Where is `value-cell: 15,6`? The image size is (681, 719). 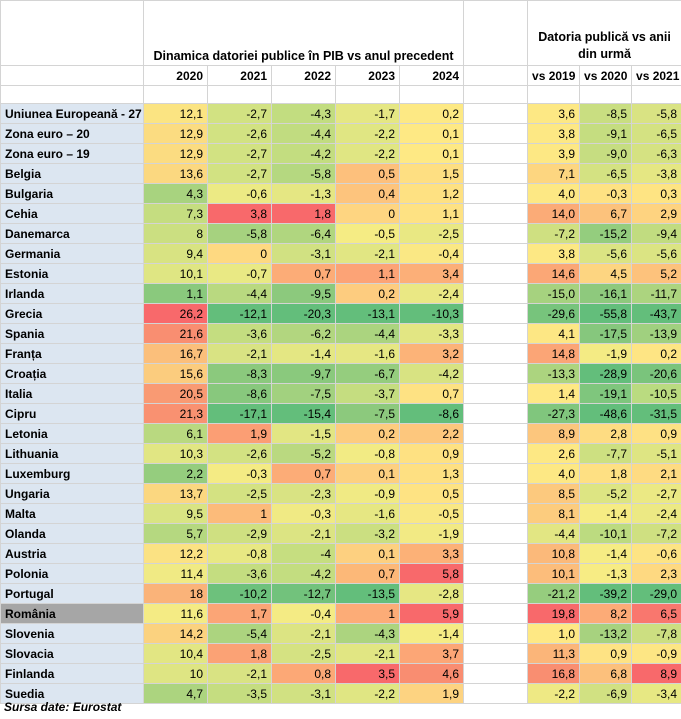
value-cell: 15,6 is located at coordinates (175, 373).